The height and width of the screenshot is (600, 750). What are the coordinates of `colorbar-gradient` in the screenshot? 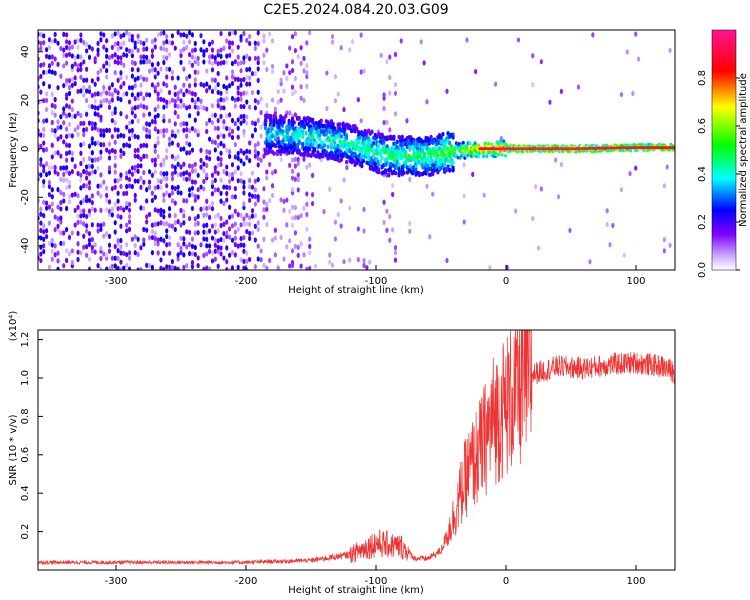 It's located at (724, 150).